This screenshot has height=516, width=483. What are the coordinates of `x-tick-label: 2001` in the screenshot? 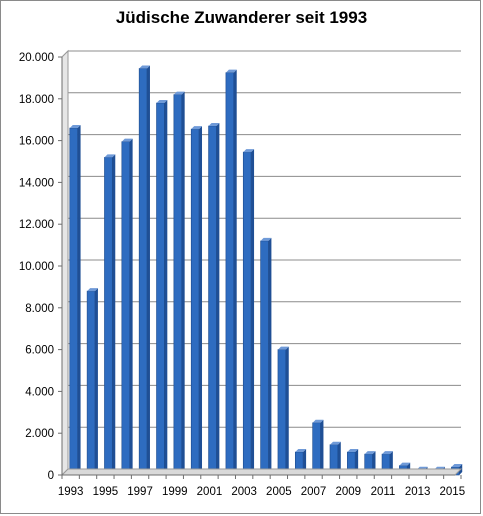 It's located at (210, 492).